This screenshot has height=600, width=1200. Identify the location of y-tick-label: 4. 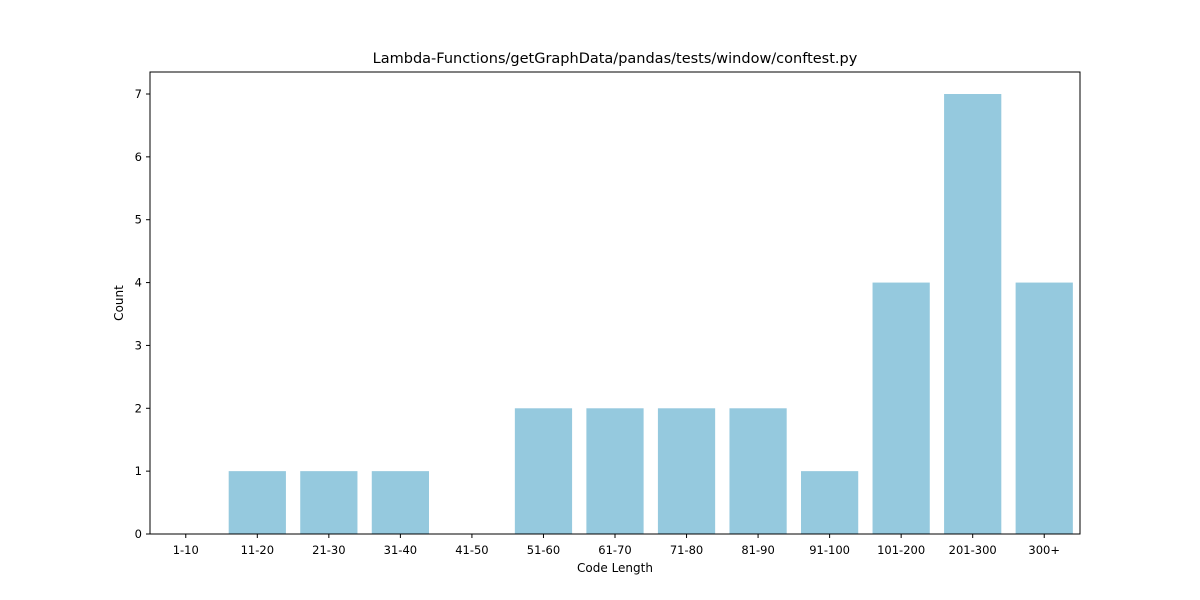
(138, 283).